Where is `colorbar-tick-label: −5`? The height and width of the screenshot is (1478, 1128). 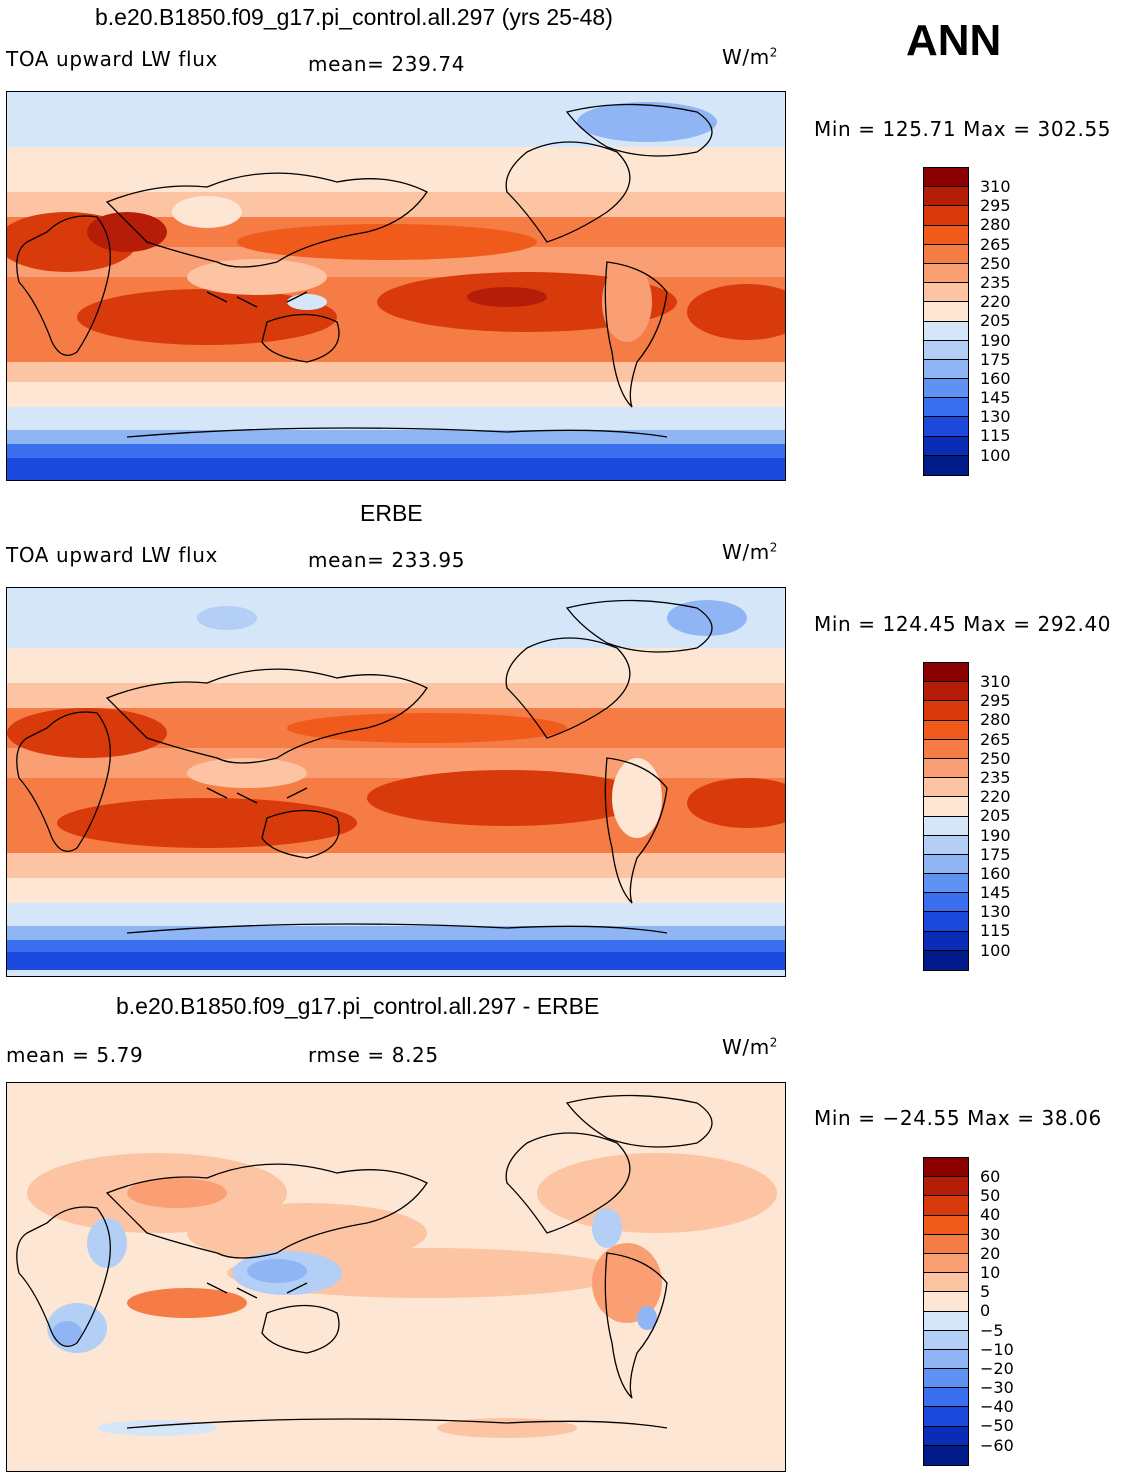
colorbar-tick-label: −5 is located at coordinates (992, 1330).